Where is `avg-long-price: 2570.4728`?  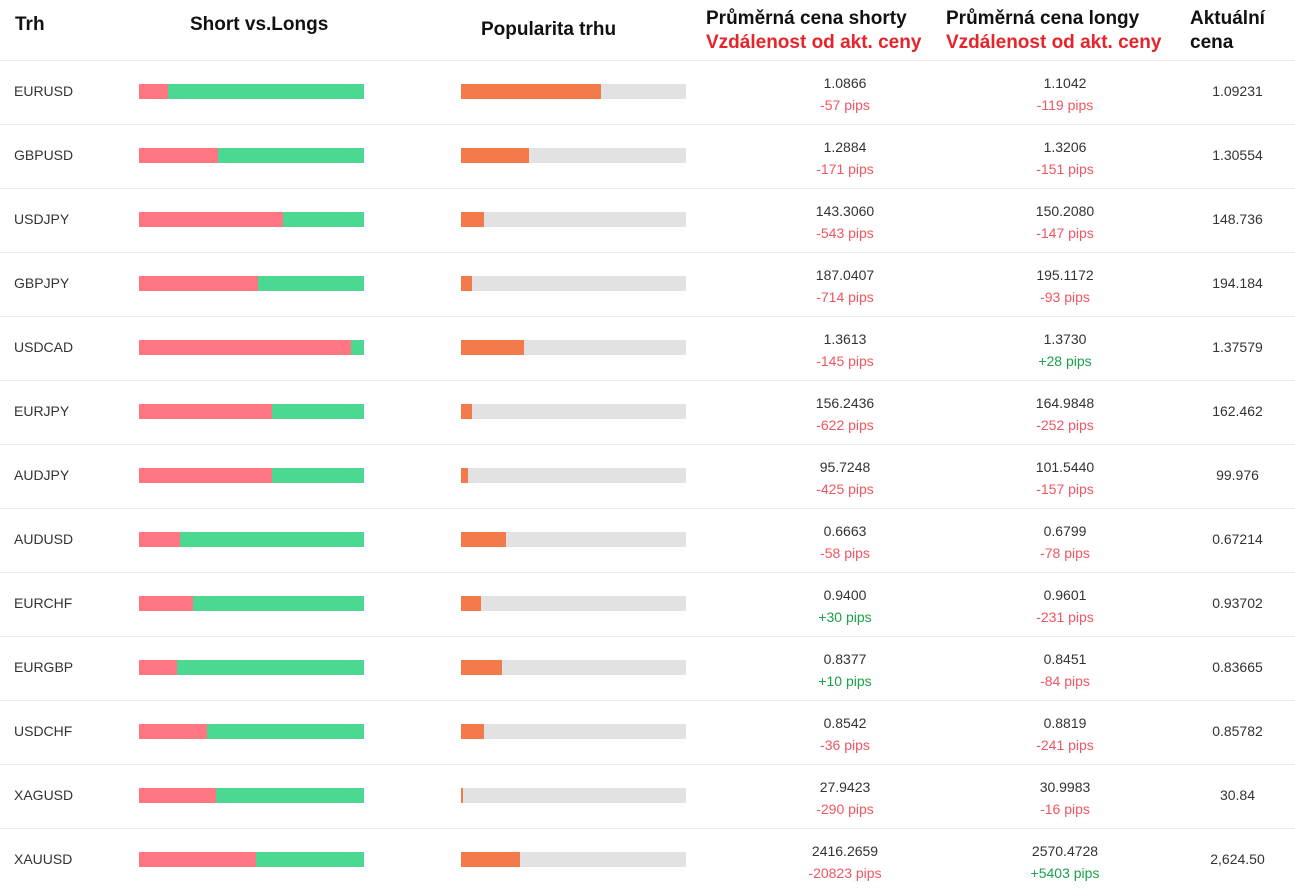
avg-long-price: 2570.4728 is located at coordinates (1065, 851).